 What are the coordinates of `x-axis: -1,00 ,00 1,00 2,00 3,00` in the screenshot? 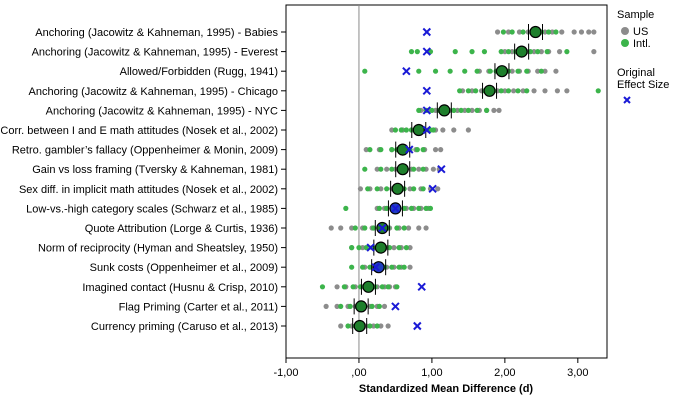 It's located at (431, 368).